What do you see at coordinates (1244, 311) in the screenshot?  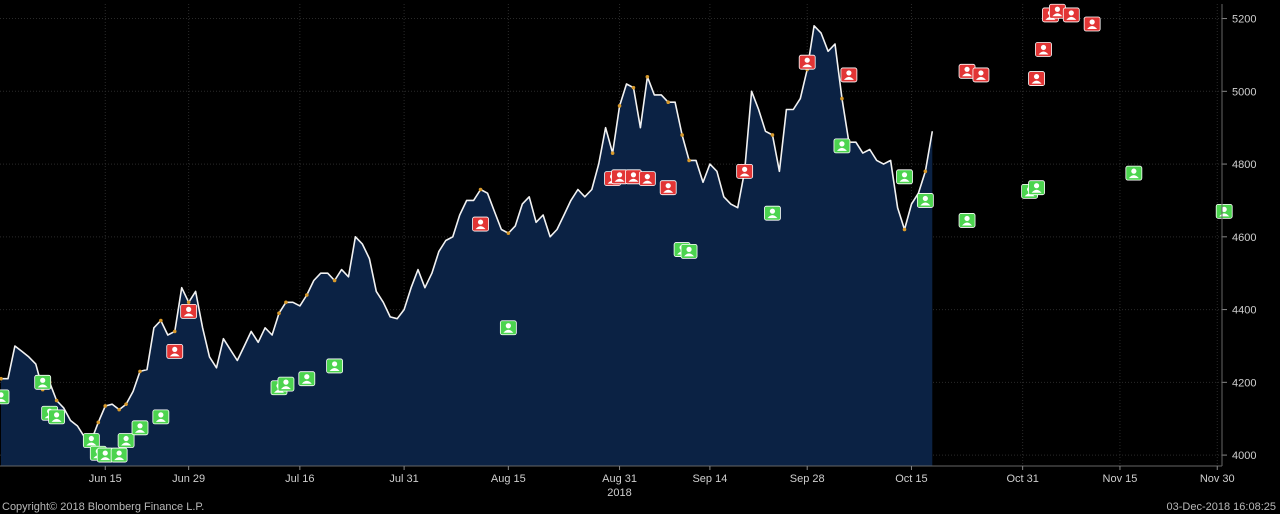 I see `y-tick-label: 4400` at bounding box center [1244, 311].